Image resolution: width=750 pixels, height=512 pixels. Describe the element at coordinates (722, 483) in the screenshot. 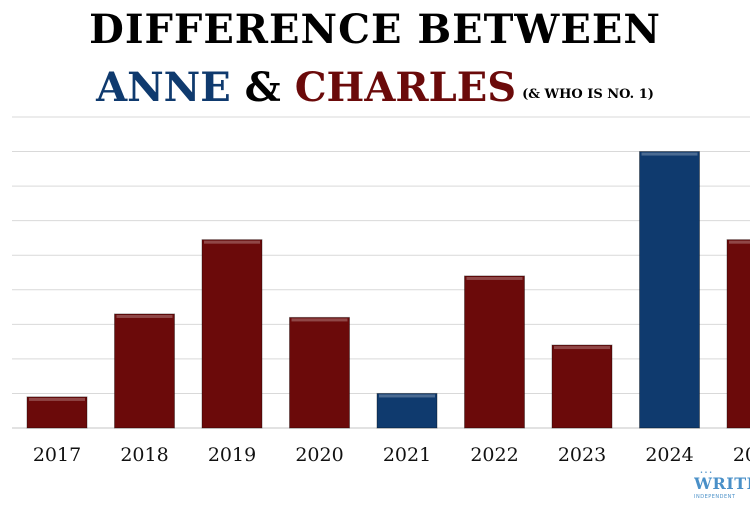

I see `logo-wordmark: WRITE` at that location.